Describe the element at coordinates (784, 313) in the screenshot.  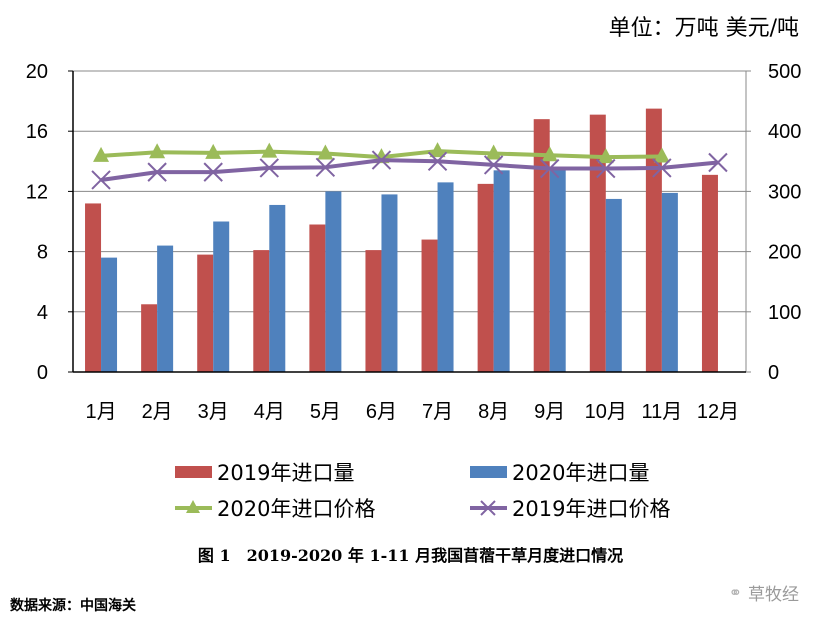
I see `y2-tick-label: 100` at that location.